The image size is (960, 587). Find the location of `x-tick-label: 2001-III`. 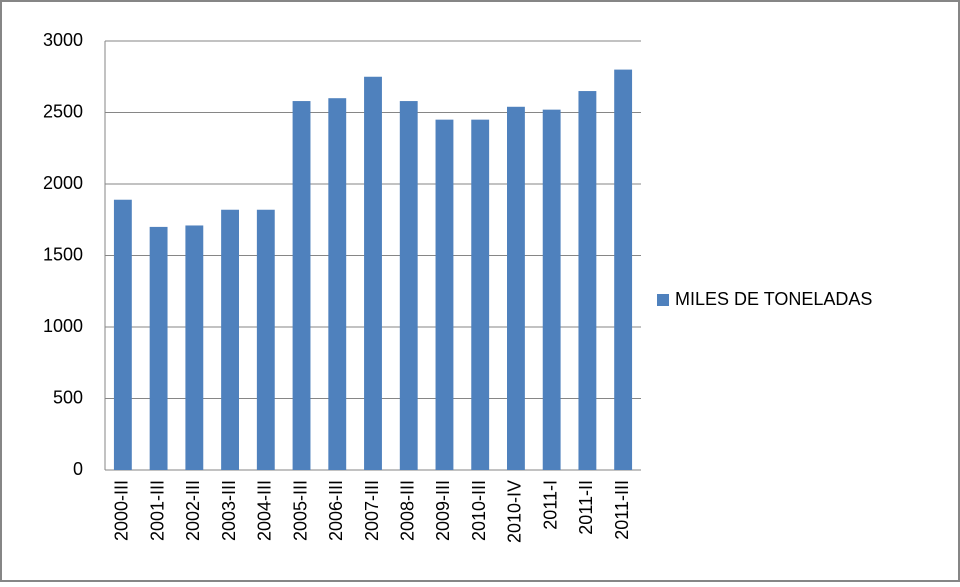

x-tick-label: 2001-III is located at coordinates (157, 510).